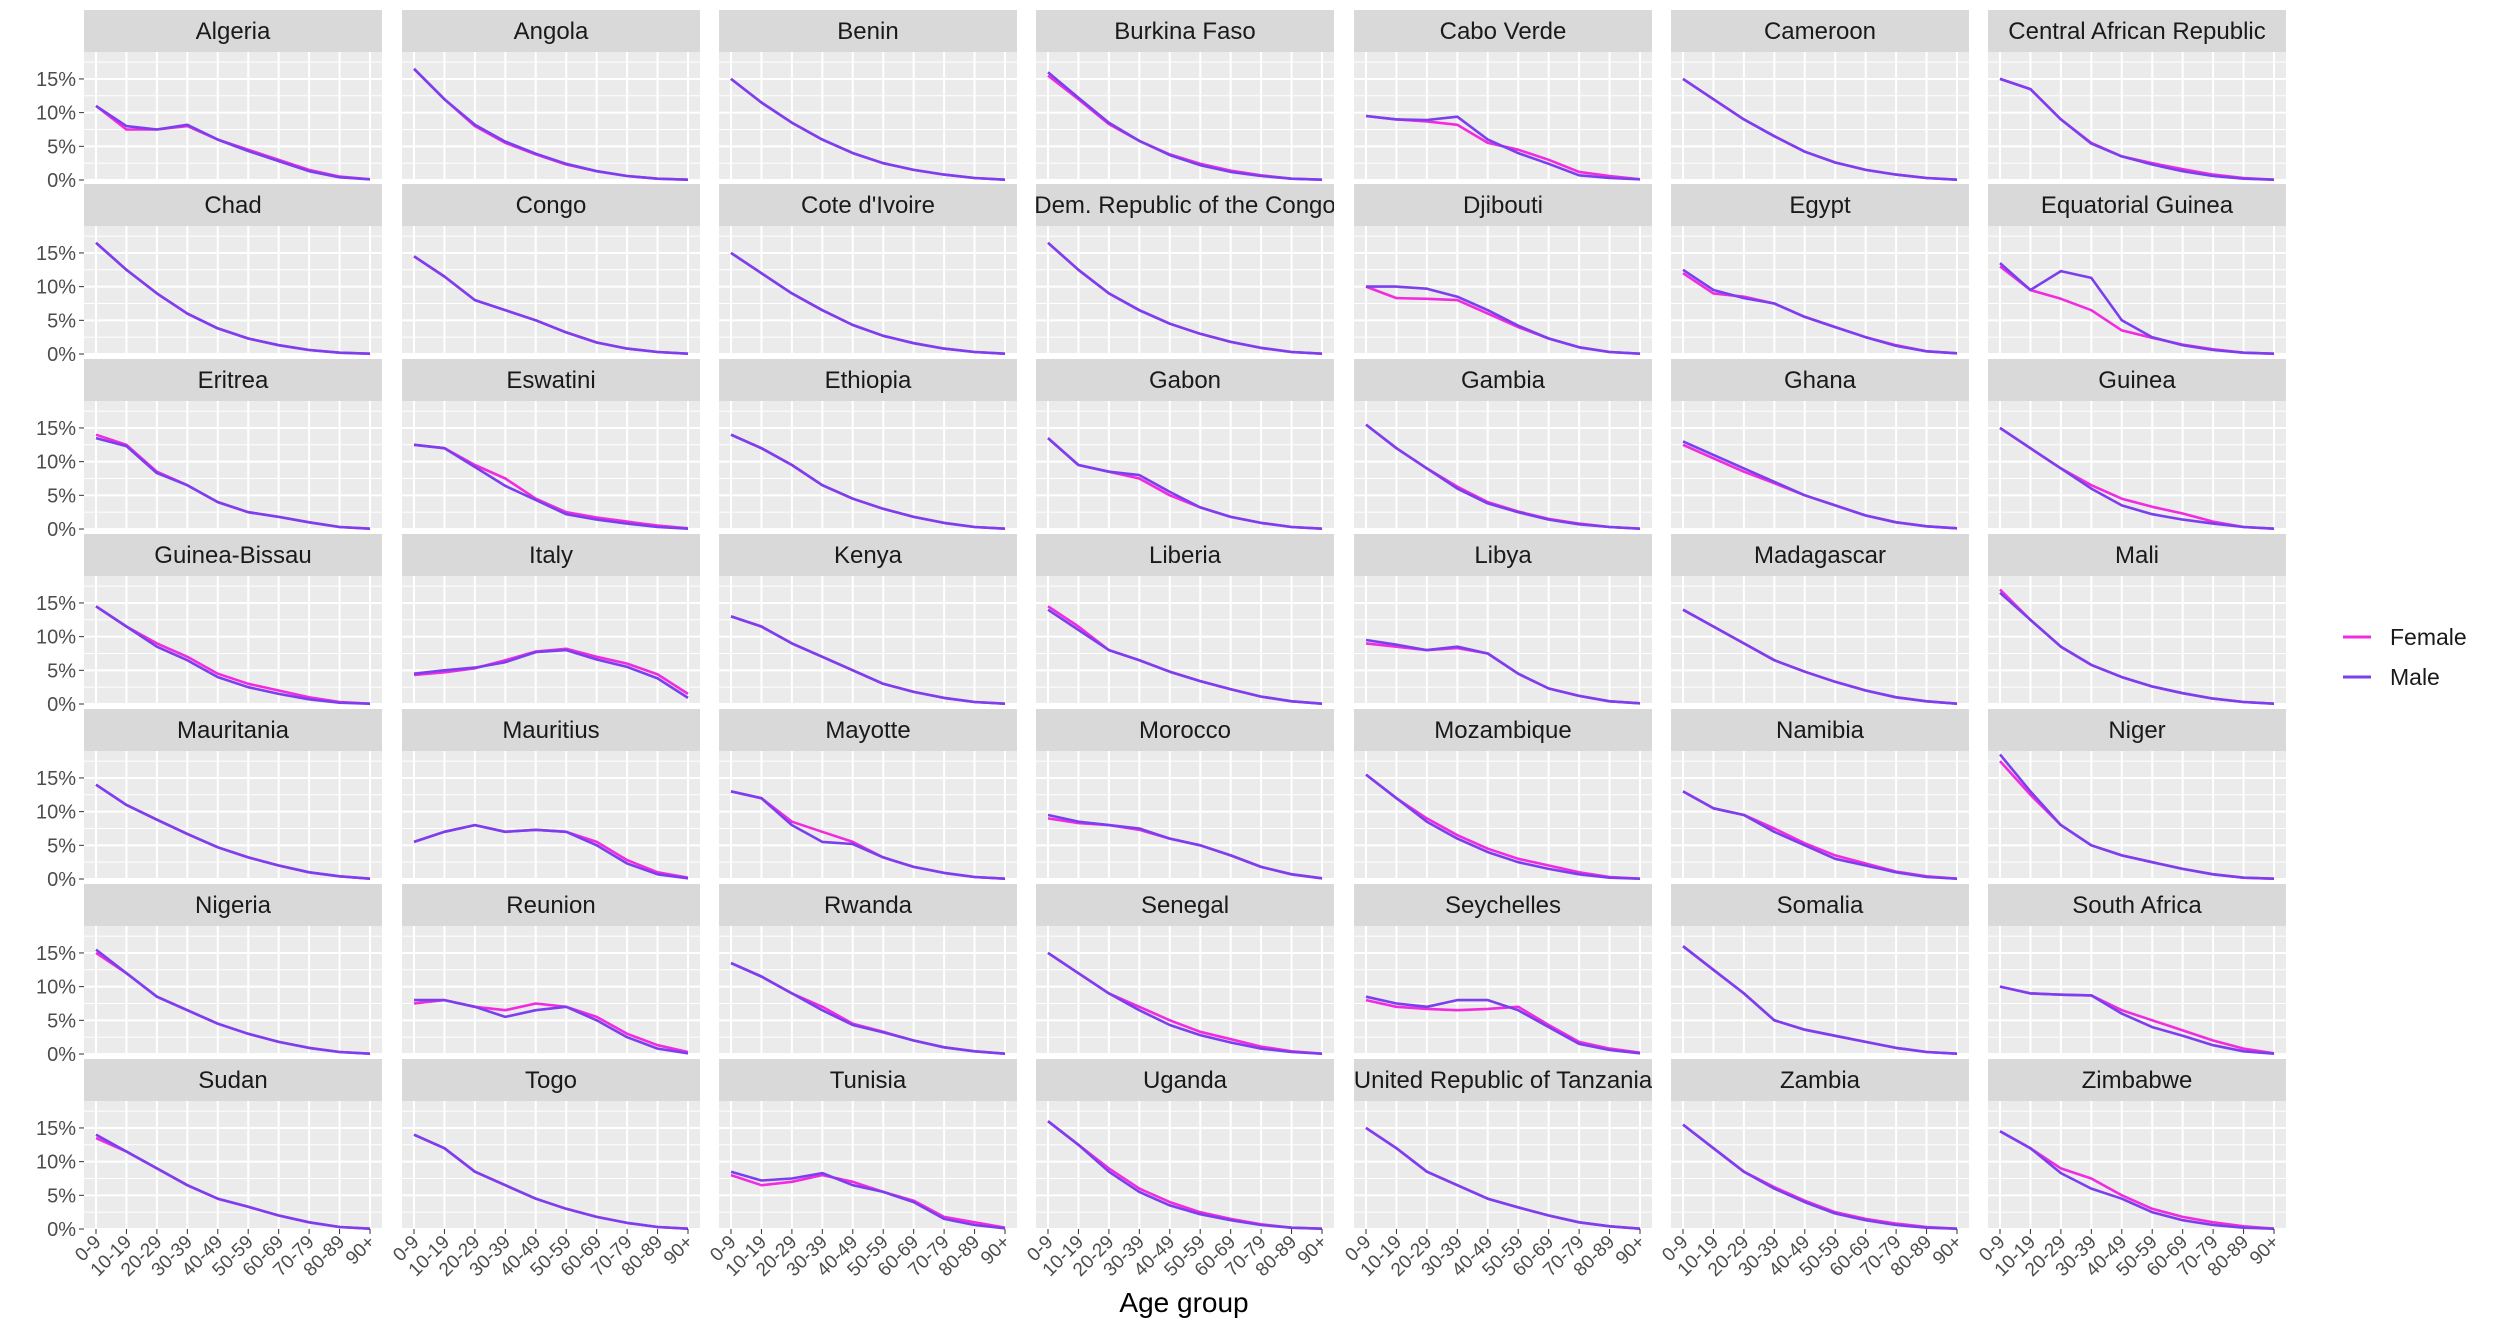 This screenshot has height=1318, width=2519. What do you see at coordinates (2137, 444) in the screenshot?
I see `facet-panel-guinea: Guinea` at bounding box center [2137, 444].